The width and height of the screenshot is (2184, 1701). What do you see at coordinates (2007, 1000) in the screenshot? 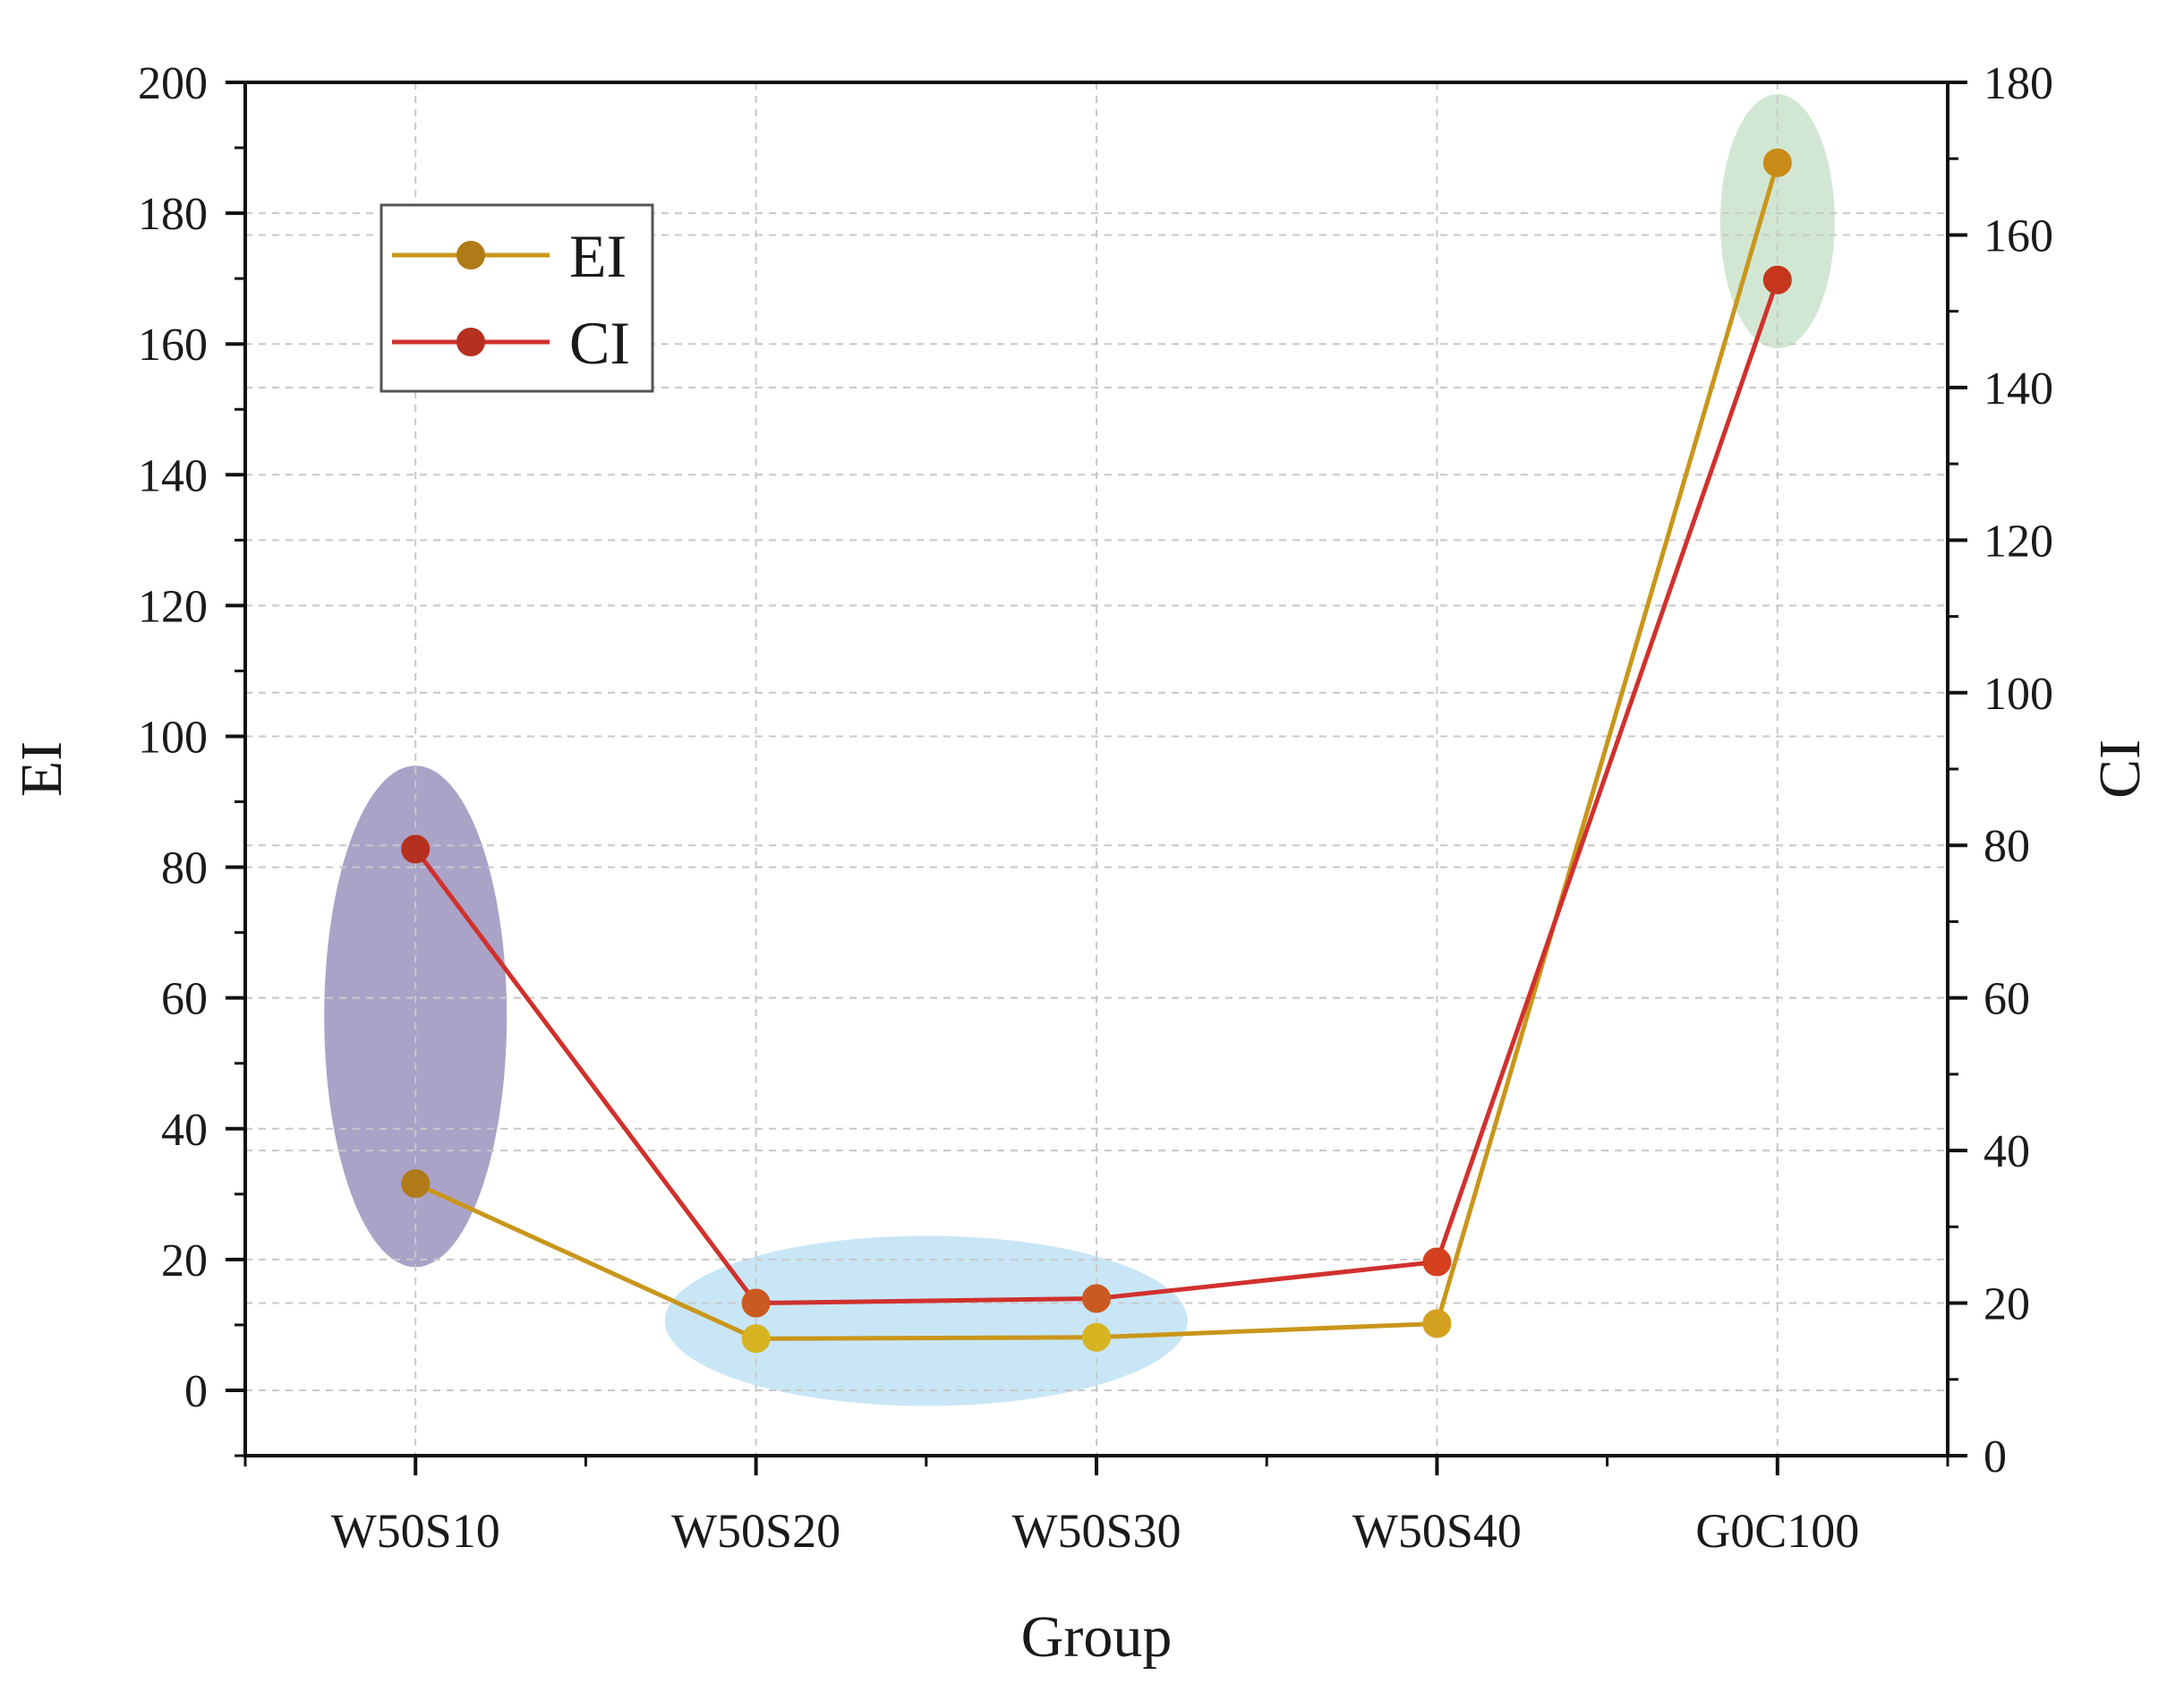
I see `y-tick-label-right: 60` at bounding box center [2007, 1000].